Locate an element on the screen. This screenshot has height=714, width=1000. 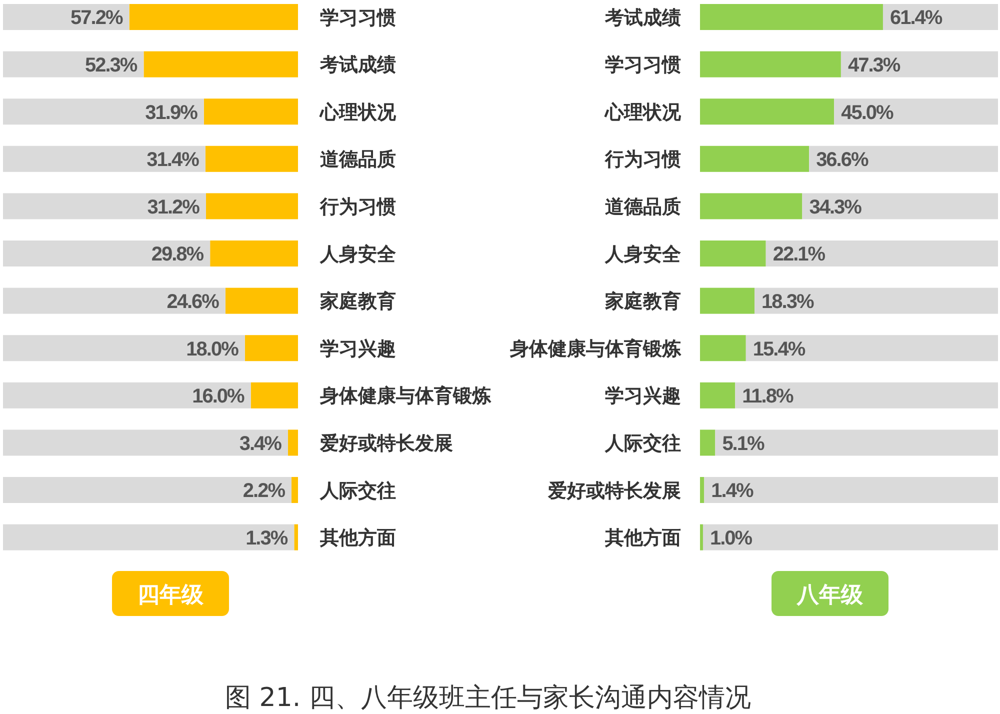
data-label: 24.6% is located at coordinates (193, 302).